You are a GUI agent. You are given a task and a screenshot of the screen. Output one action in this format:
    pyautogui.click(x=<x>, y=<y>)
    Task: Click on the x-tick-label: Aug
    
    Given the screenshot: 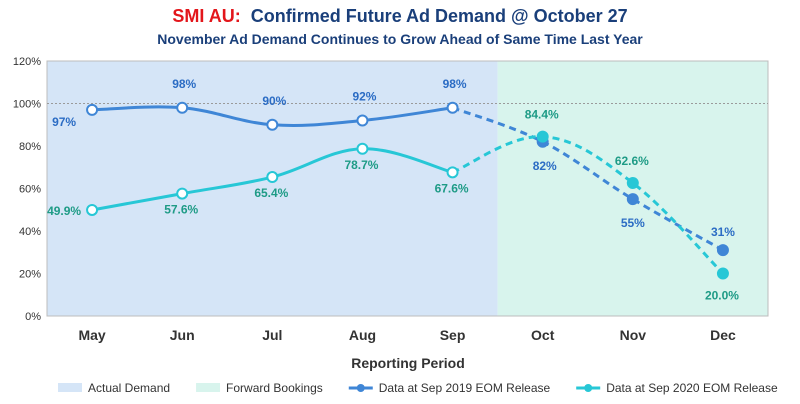 What is the action you would take?
    pyautogui.click(x=362, y=335)
    